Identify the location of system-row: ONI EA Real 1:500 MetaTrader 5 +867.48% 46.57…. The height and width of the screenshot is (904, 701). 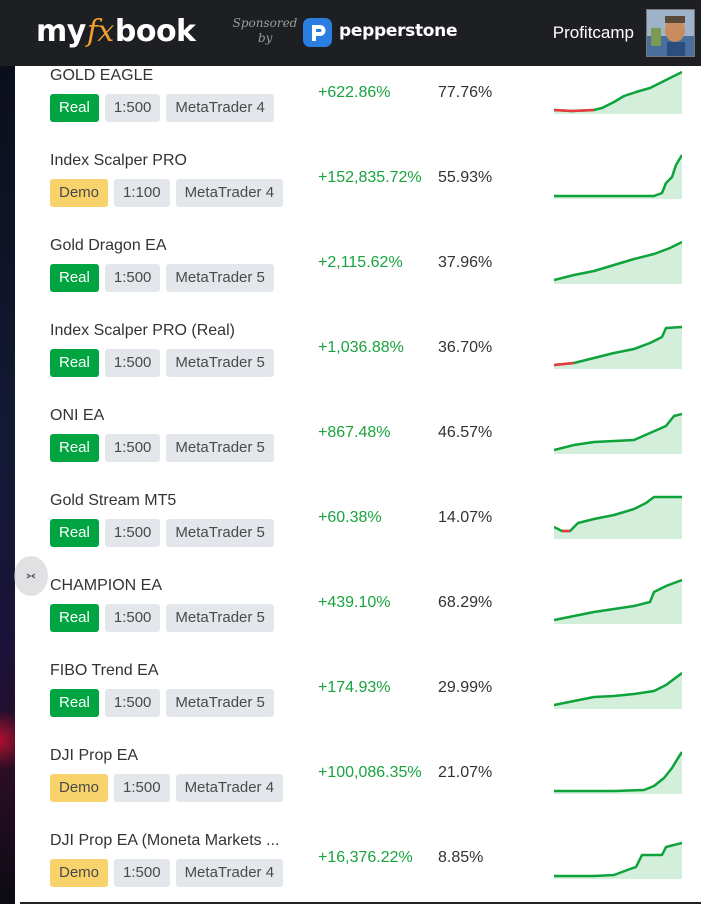
(360, 450).